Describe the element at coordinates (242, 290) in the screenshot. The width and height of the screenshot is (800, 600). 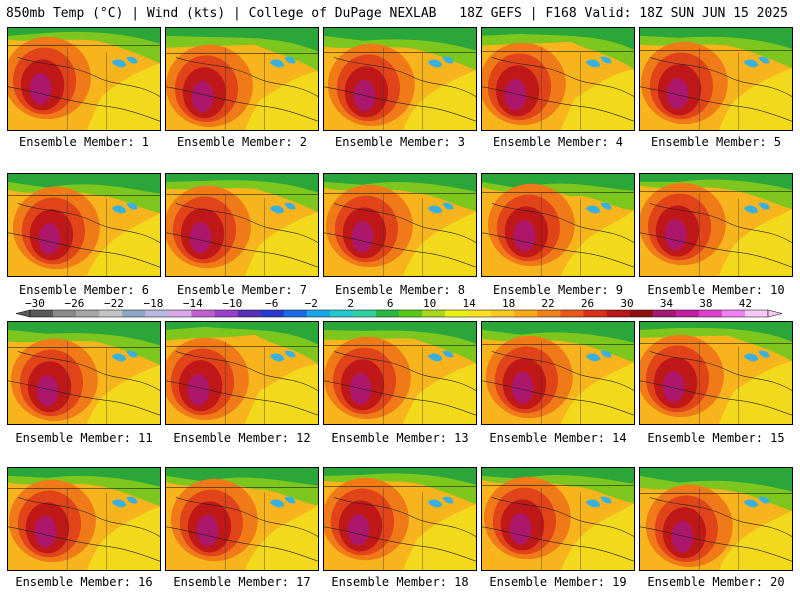
I see `ensemble-member-label: Ensemble Member: 7` at that location.